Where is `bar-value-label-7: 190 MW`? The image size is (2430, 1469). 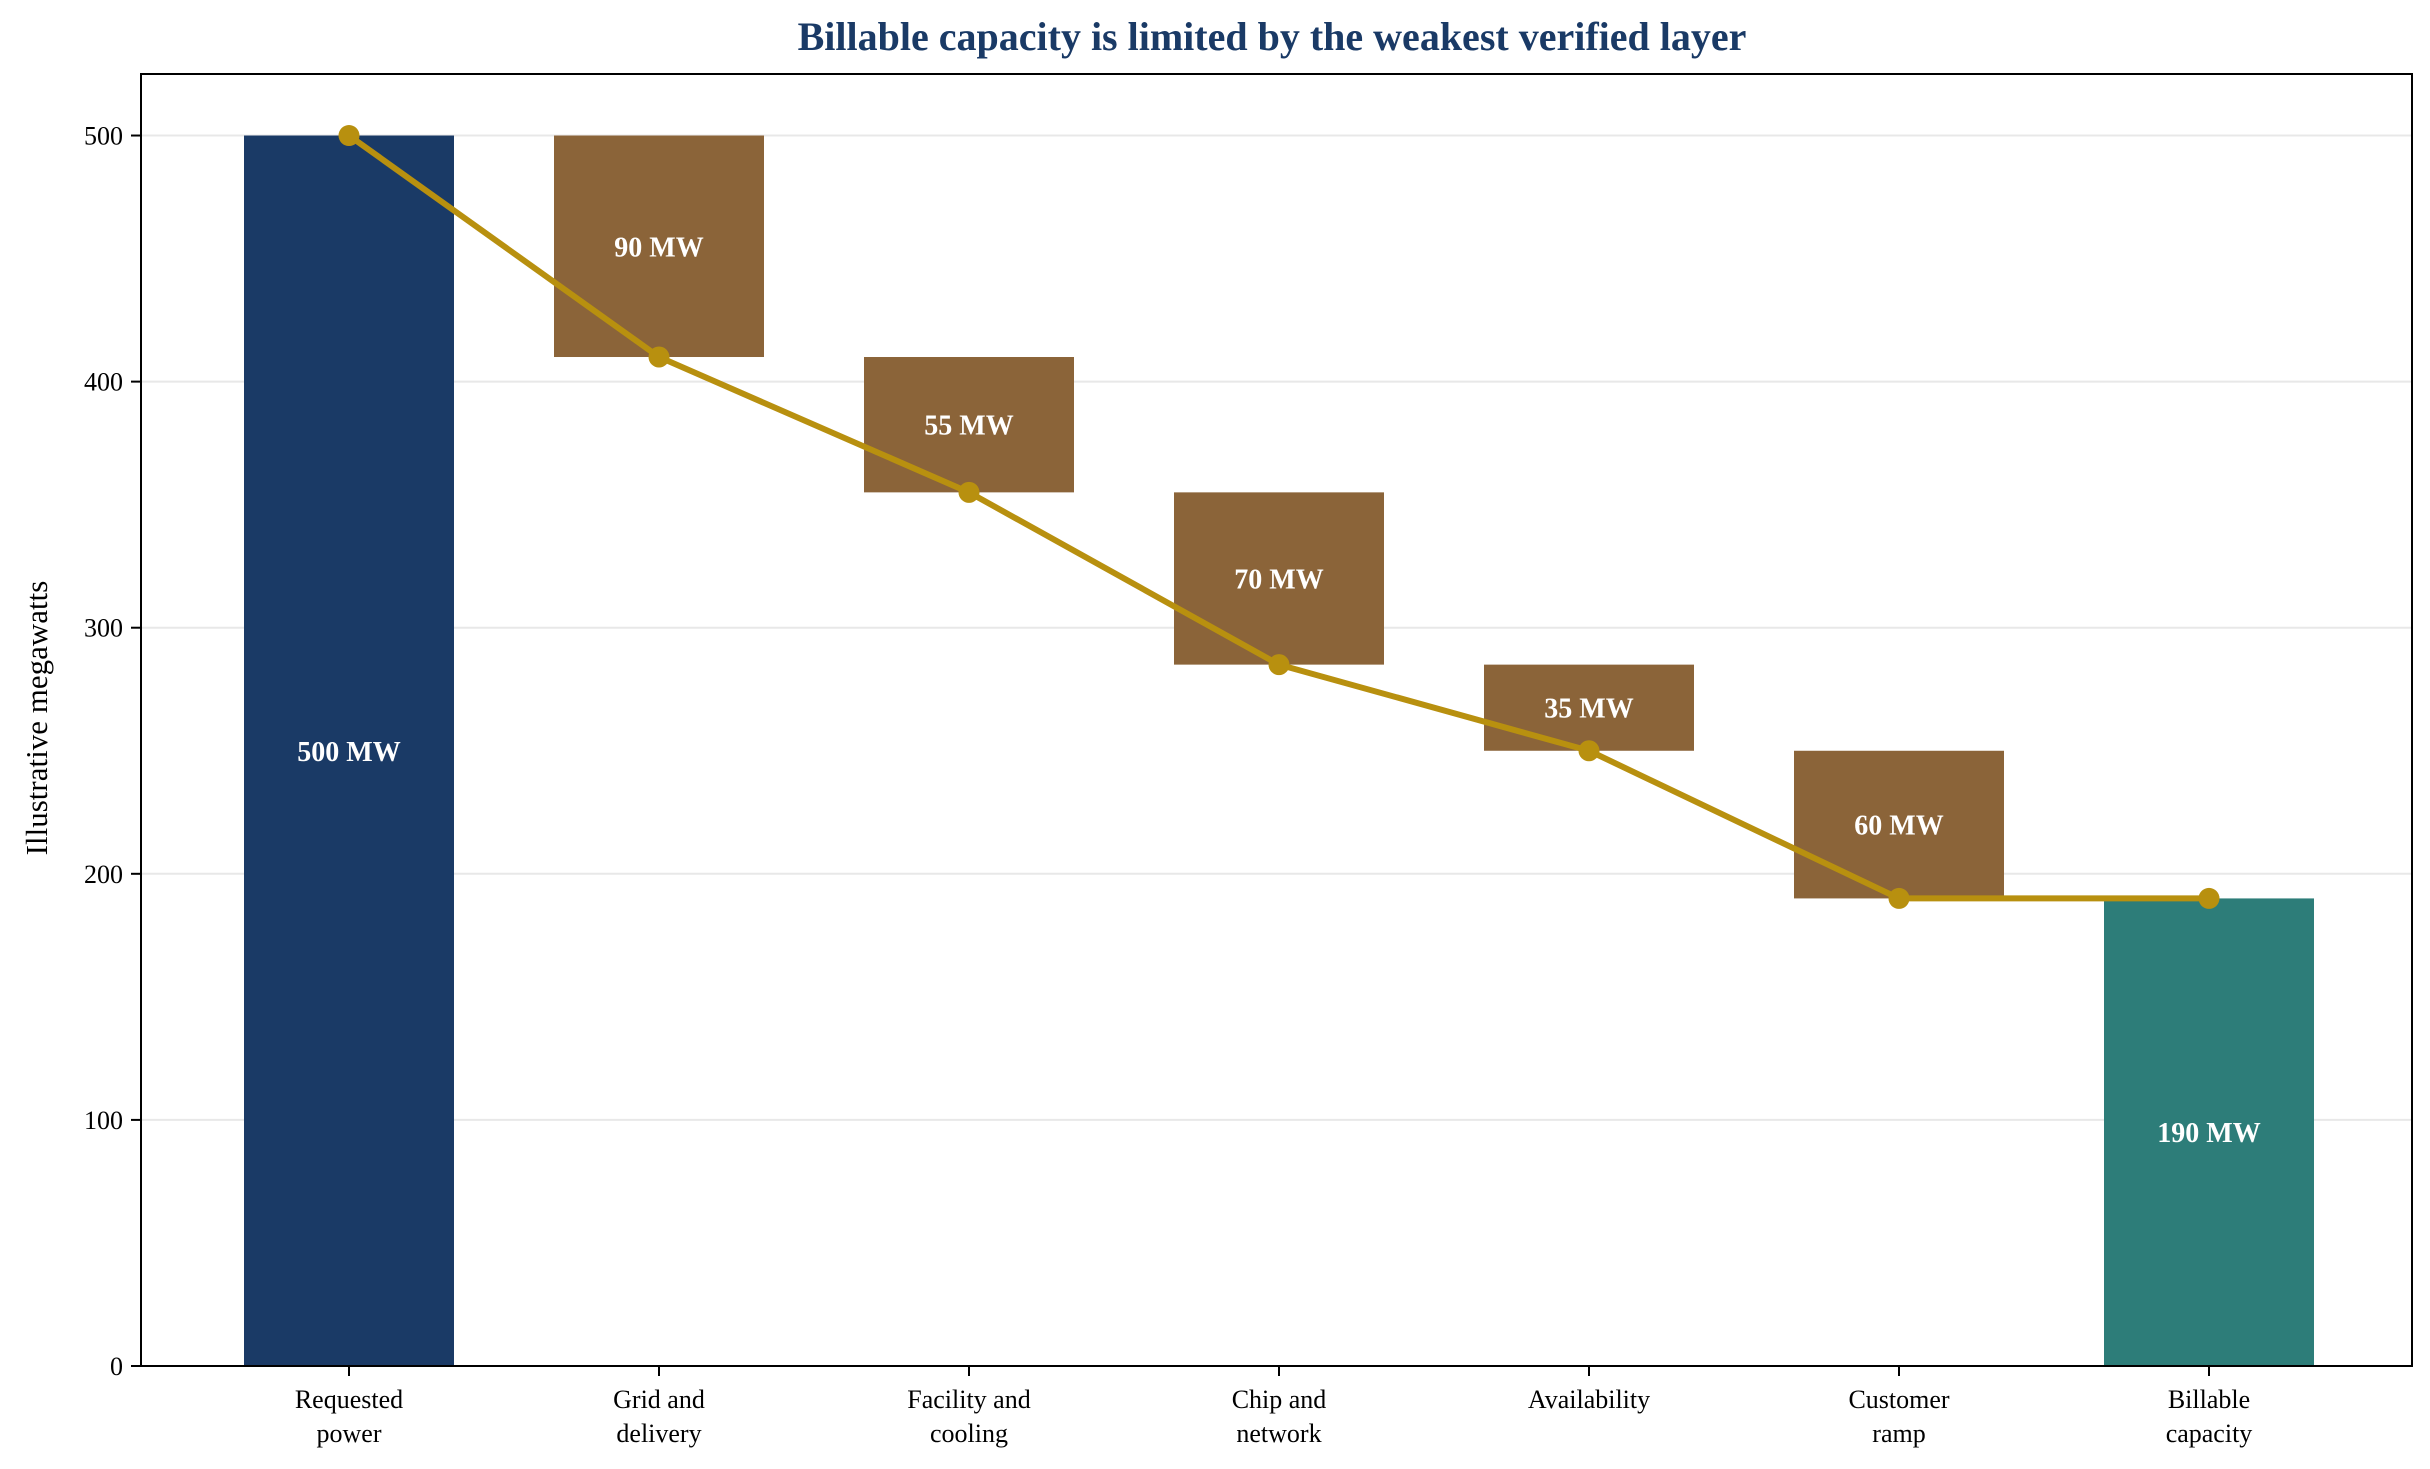
bar-value-label-7: 190 MW is located at coordinates (2208, 1133).